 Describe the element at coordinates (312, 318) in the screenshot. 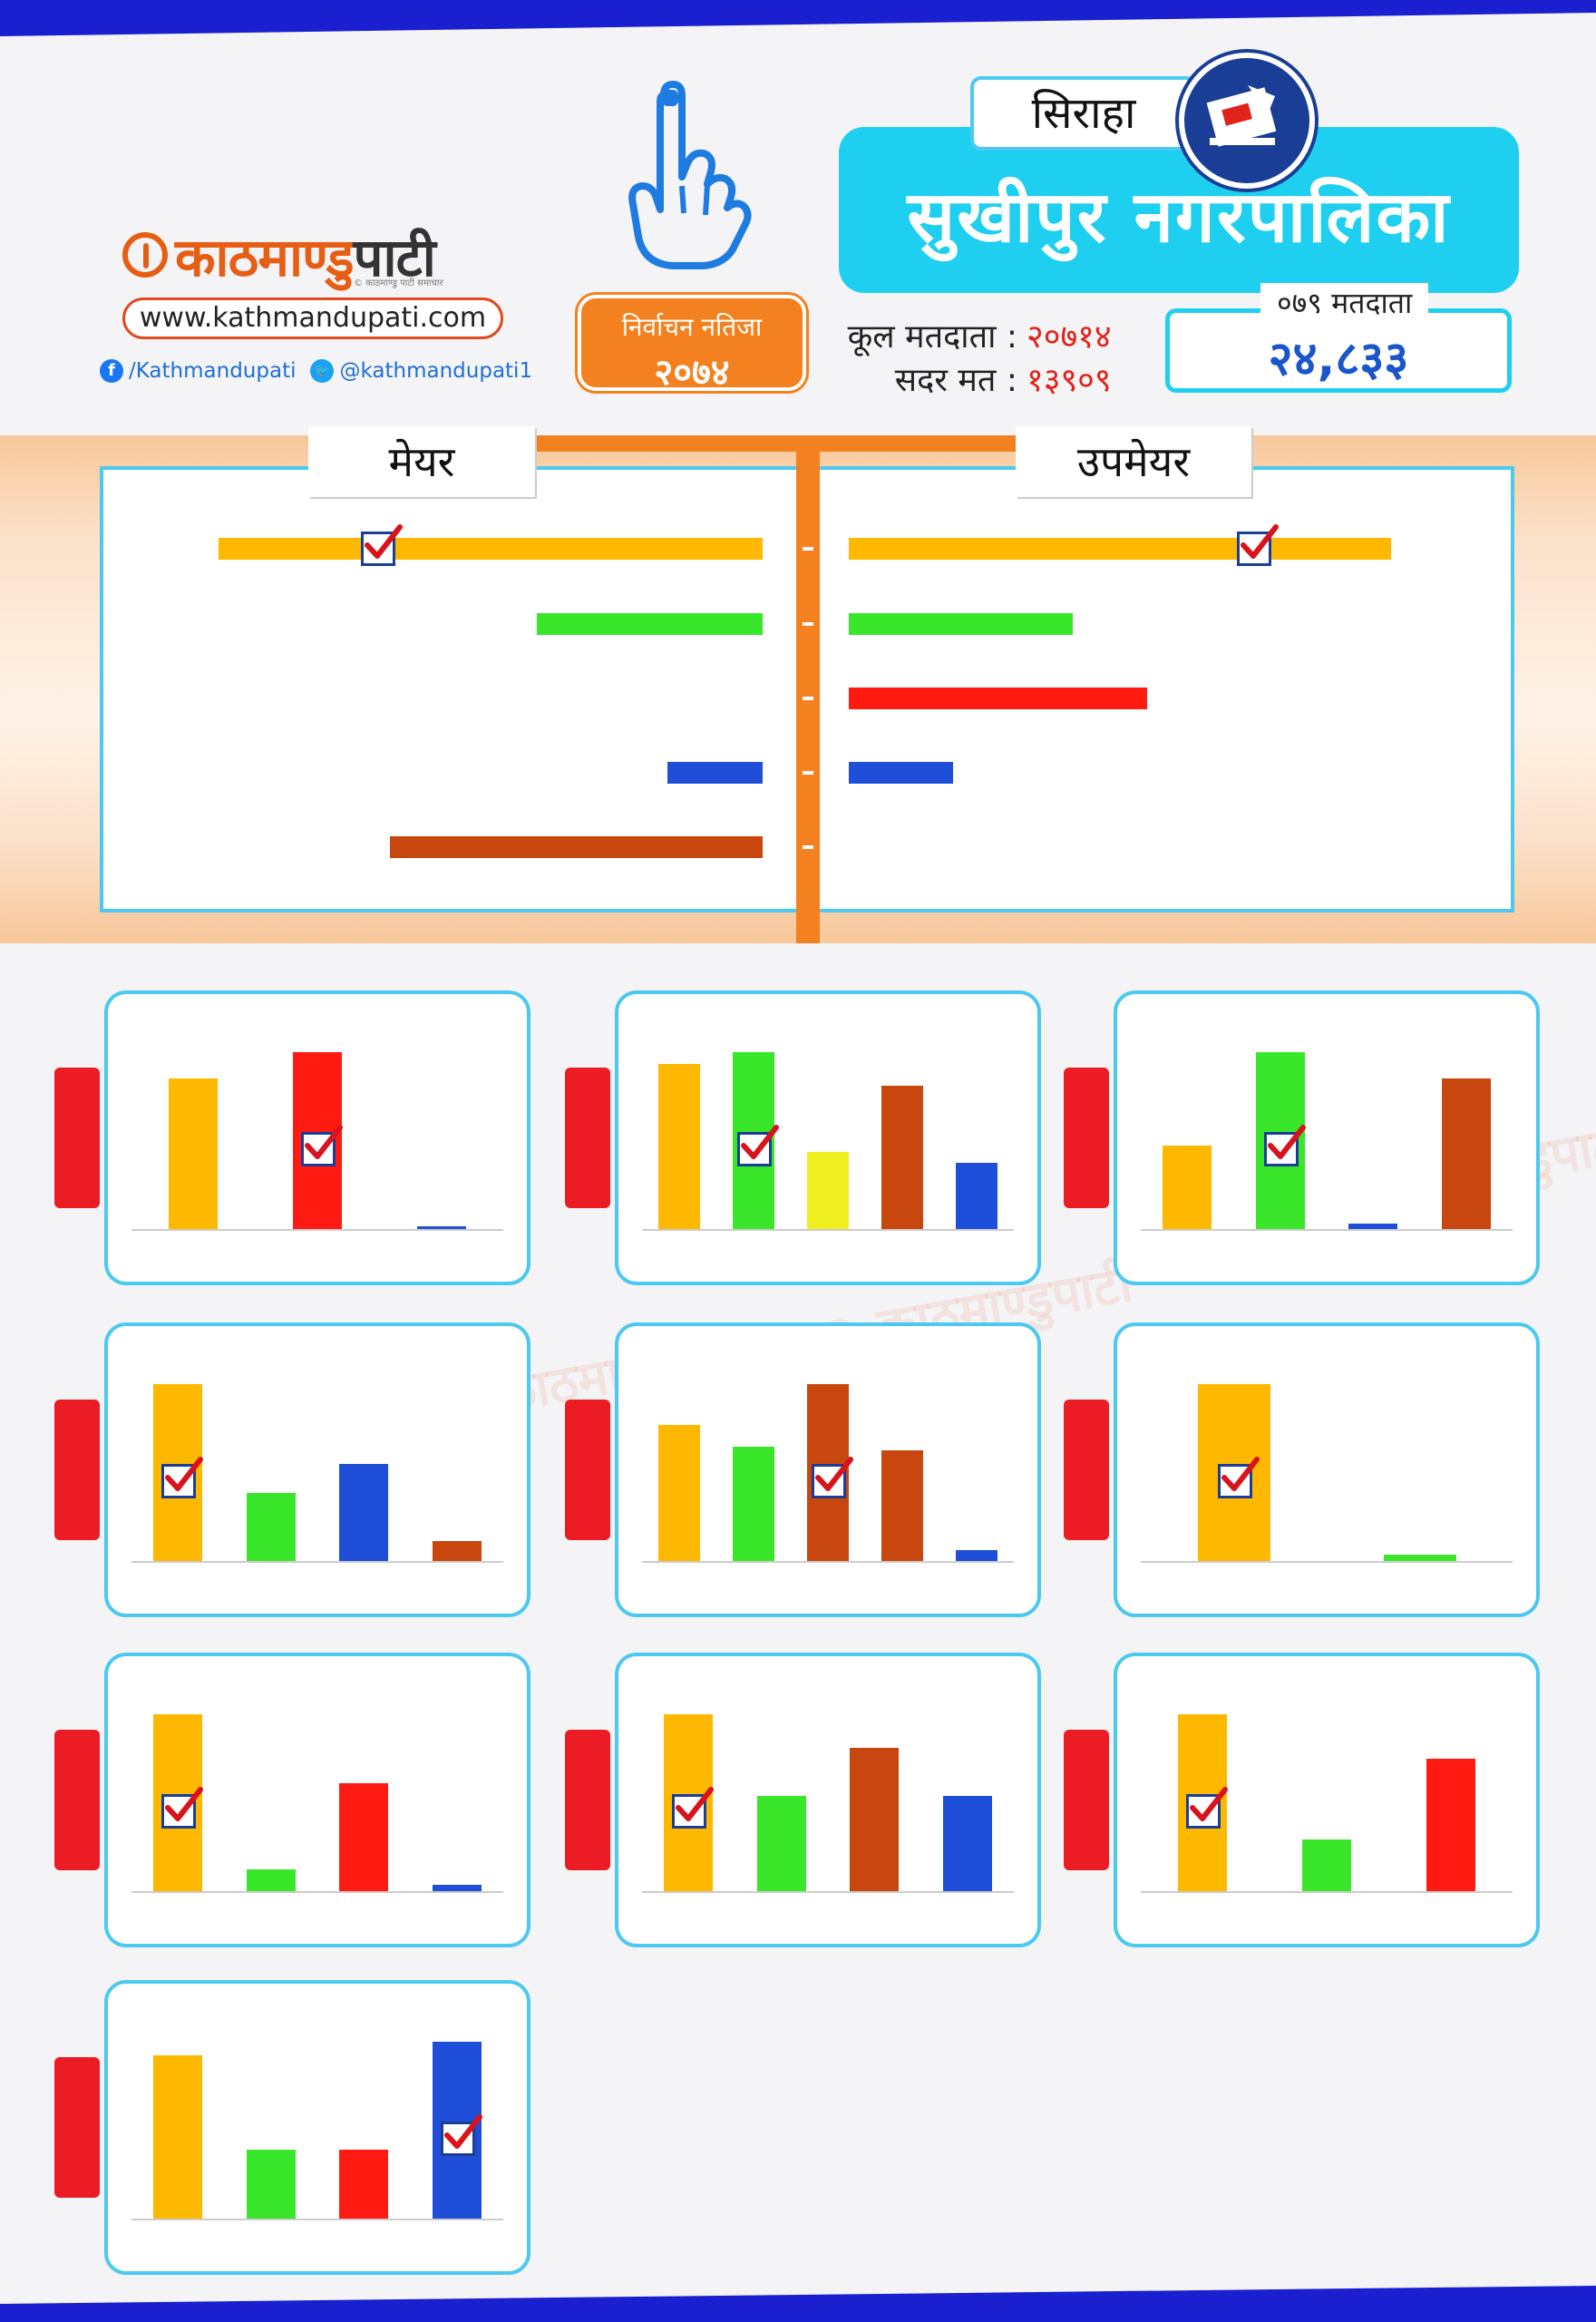

I see `website-link: www.kathmandupati.com` at that location.